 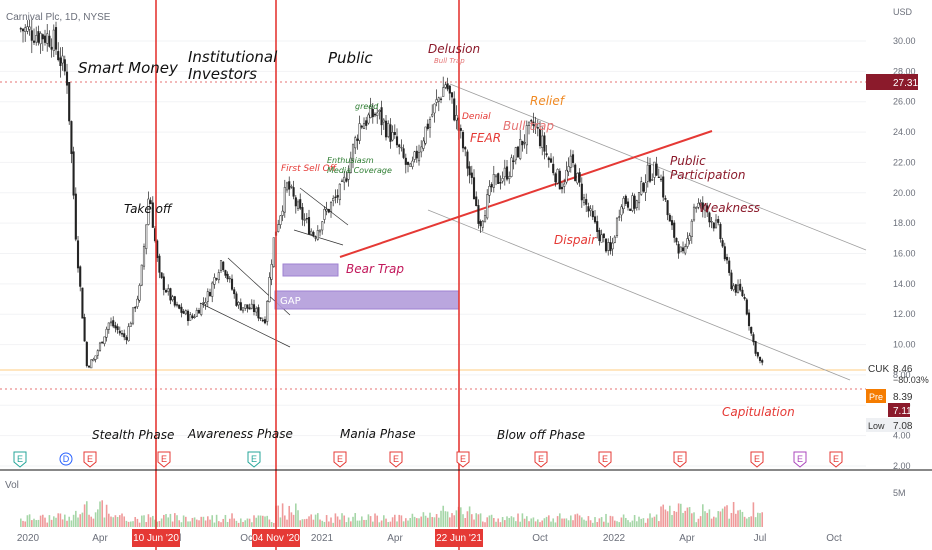 What do you see at coordinates (58, 17) in the screenshot?
I see `symbol-header: Carnival Plc, 1D, NYSE` at bounding box center [58, 17].